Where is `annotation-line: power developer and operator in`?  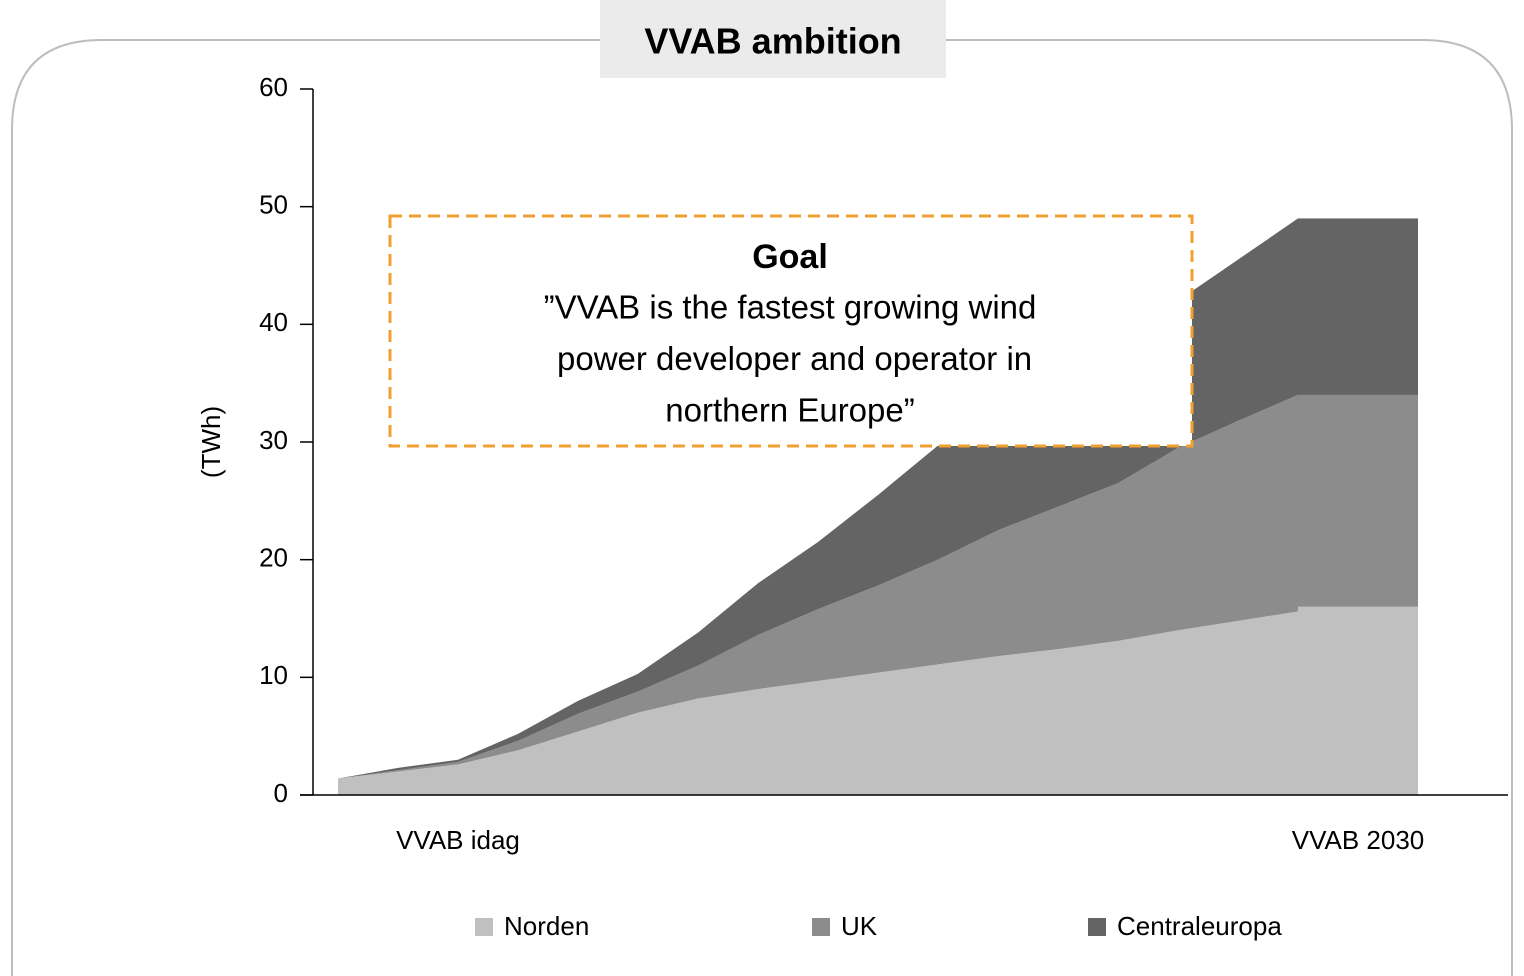 annotation-line: power developer and operator in is located at coordinates (790, 358).